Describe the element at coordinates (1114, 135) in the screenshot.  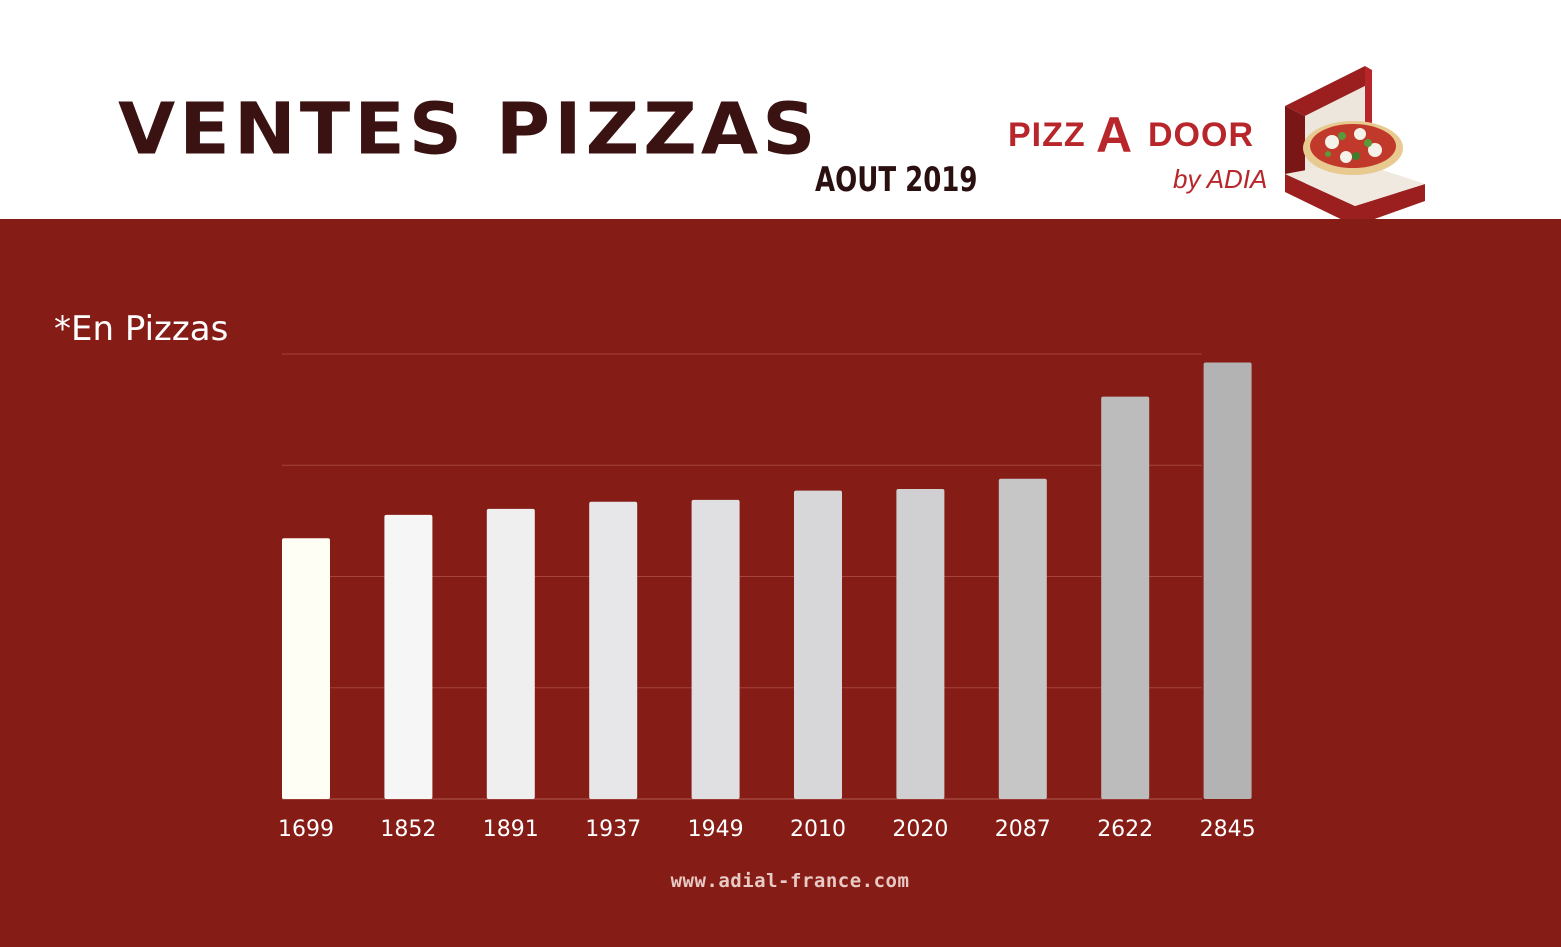
I see `logo-name-part2: A` at that location.